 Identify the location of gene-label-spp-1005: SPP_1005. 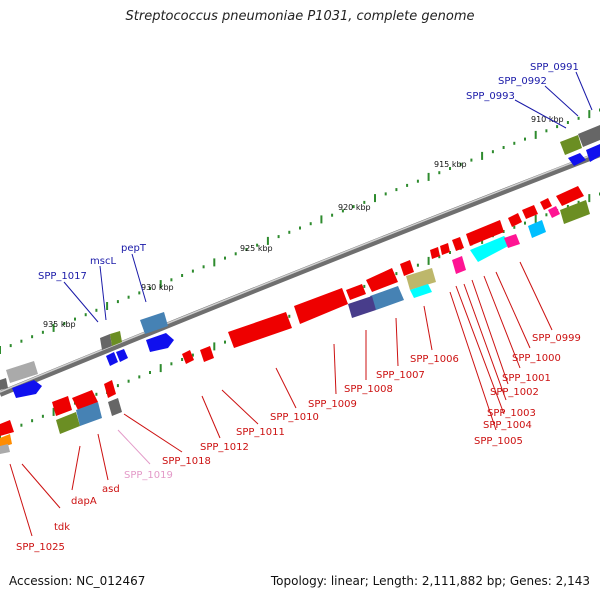
(498, 441).